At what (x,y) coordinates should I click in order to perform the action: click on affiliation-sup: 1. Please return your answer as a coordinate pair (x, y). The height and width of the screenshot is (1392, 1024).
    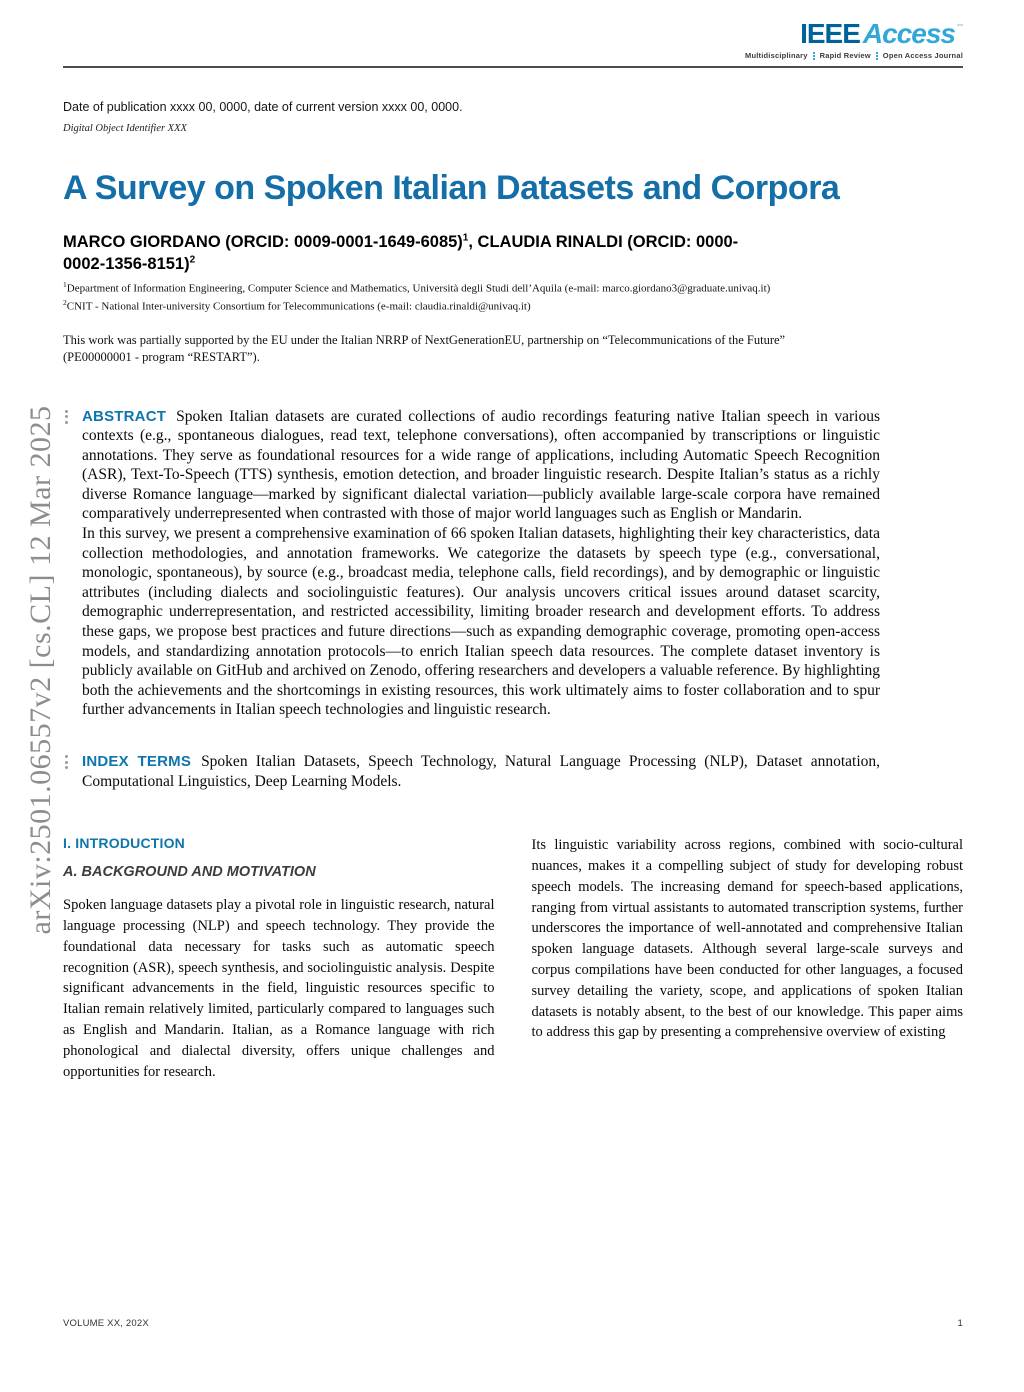
    Looking at the image, I should click on (65, 285).